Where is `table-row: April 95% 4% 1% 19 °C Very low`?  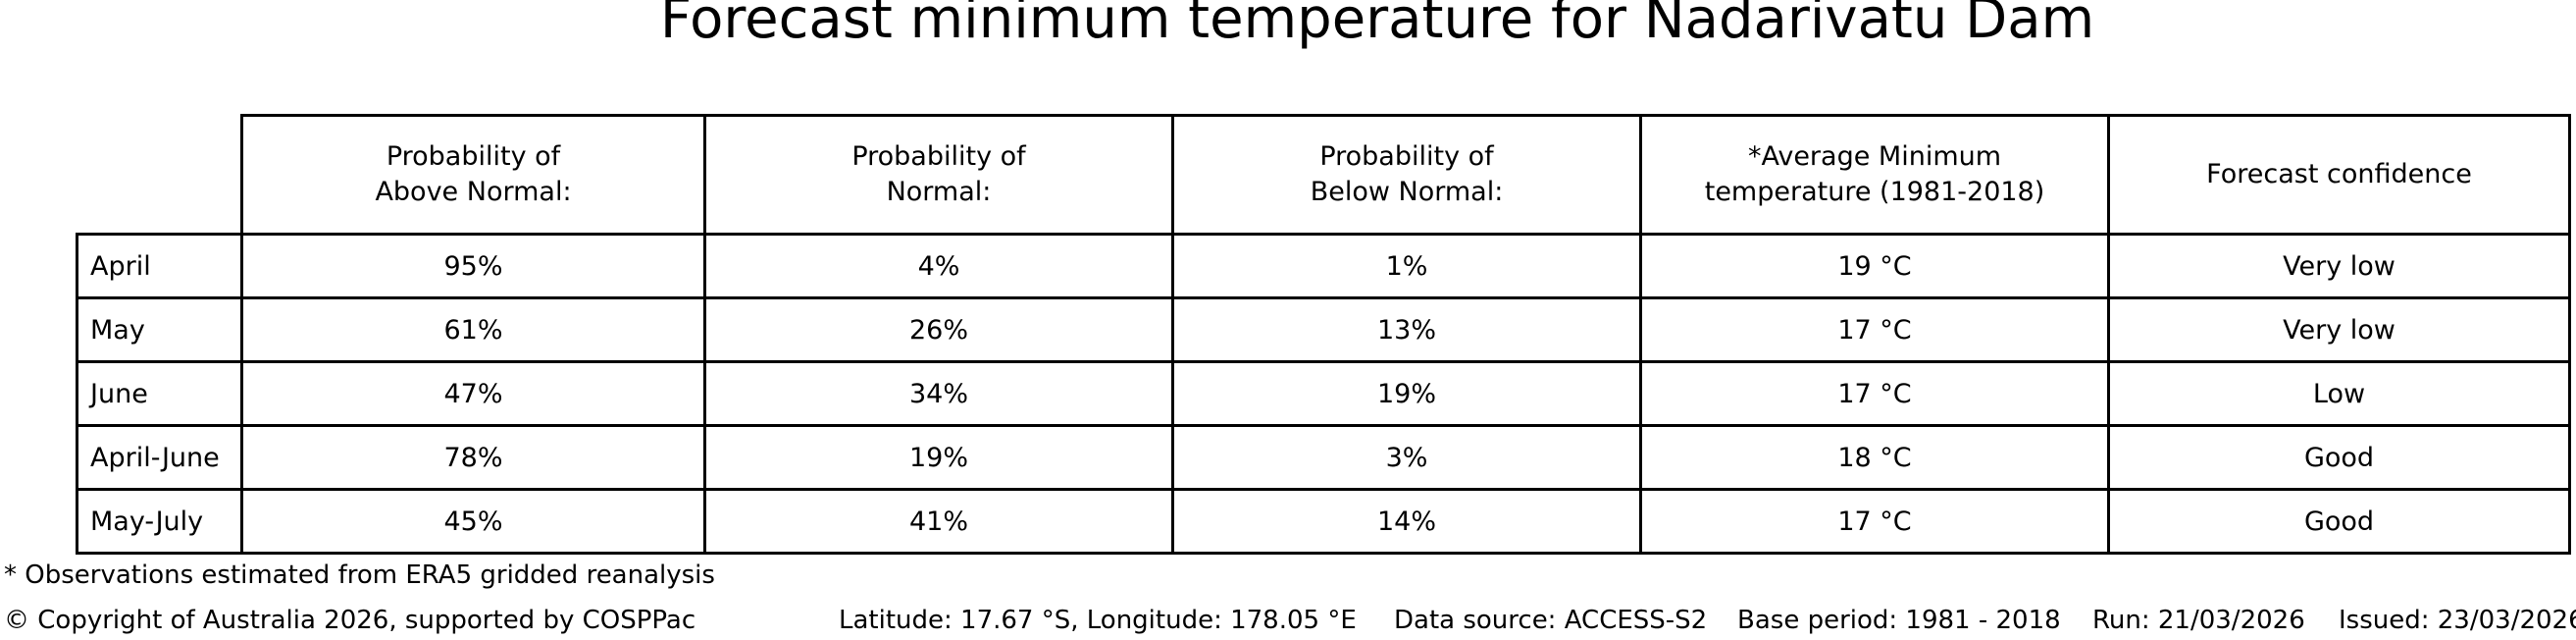
table-row: April 95% 4% 1% 19 °C Very low is located at coordinates (1323, 266).